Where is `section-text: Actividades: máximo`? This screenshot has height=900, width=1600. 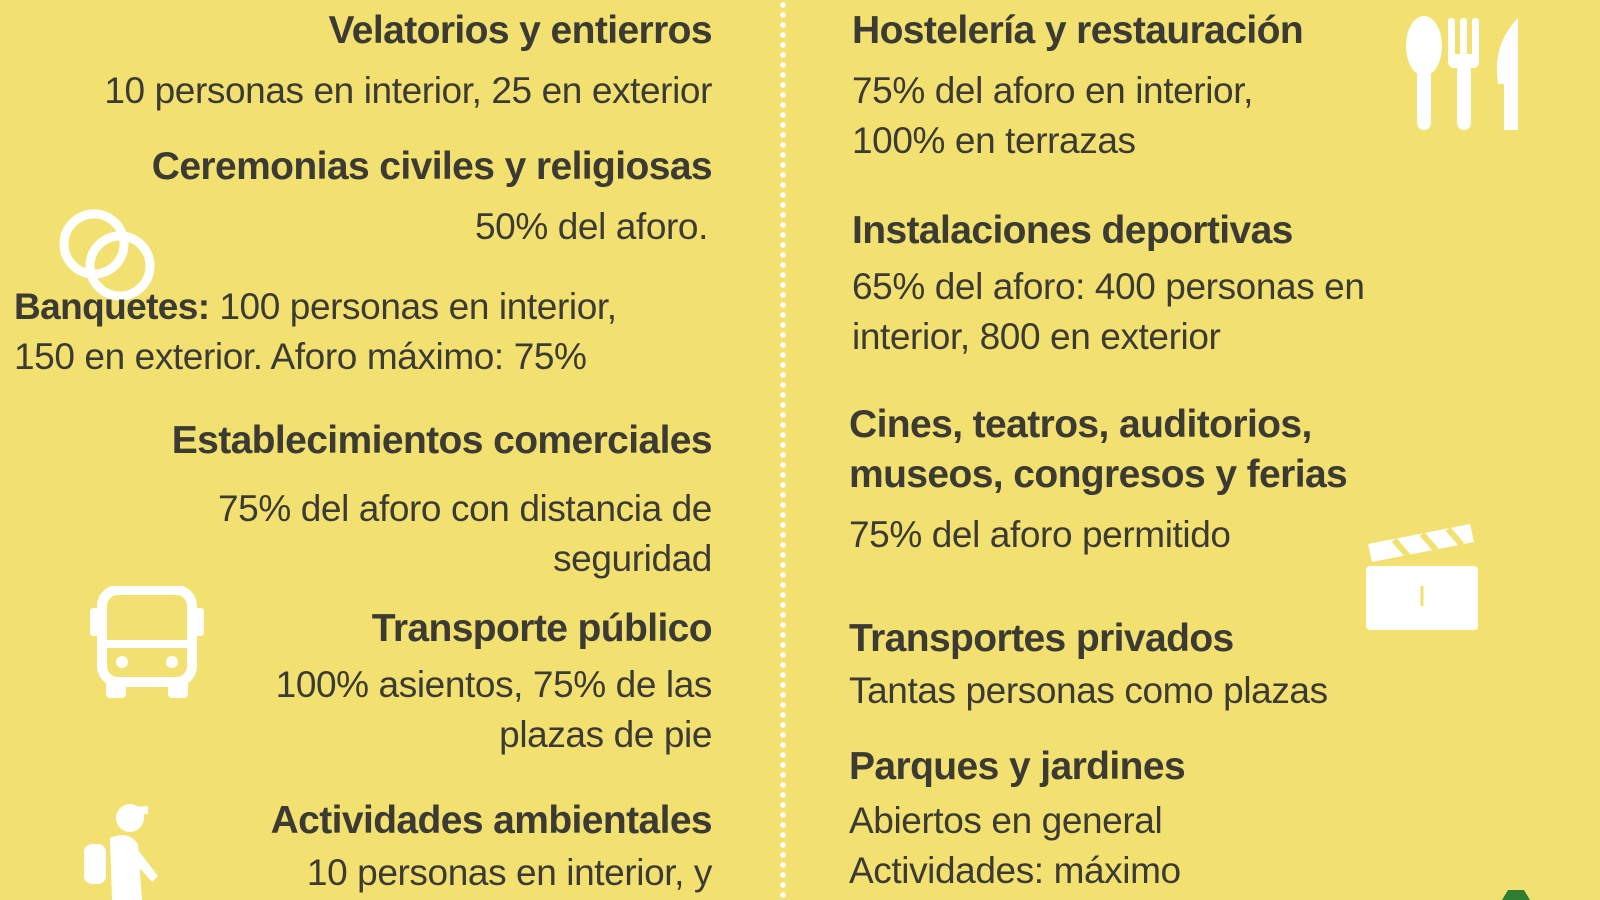
section-text: Actividades: máximo is located at coordinates (1015, 870).